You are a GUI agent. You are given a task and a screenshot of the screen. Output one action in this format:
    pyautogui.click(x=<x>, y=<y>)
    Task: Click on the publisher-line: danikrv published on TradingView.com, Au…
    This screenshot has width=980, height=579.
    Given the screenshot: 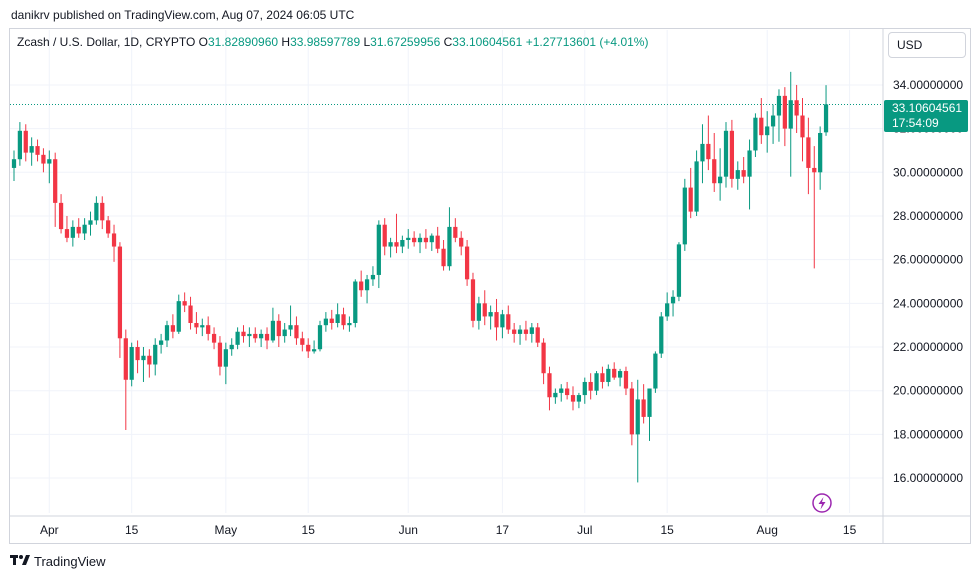 What is the action you would take?
    pyautogui.click(x=183, y=15)
    